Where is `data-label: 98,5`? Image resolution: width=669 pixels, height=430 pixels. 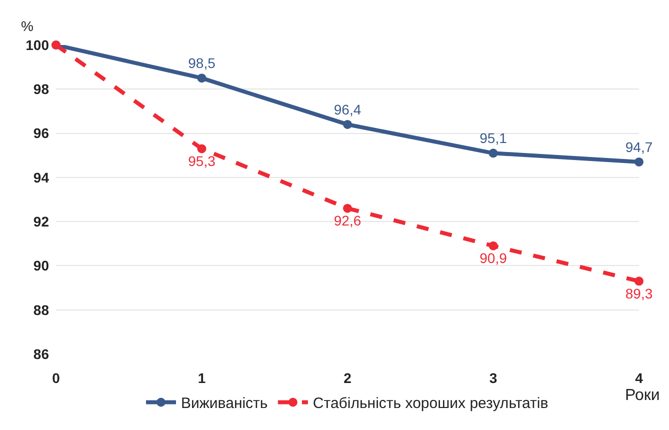 data-label: 98,5 is located at coordinates (202, 62).